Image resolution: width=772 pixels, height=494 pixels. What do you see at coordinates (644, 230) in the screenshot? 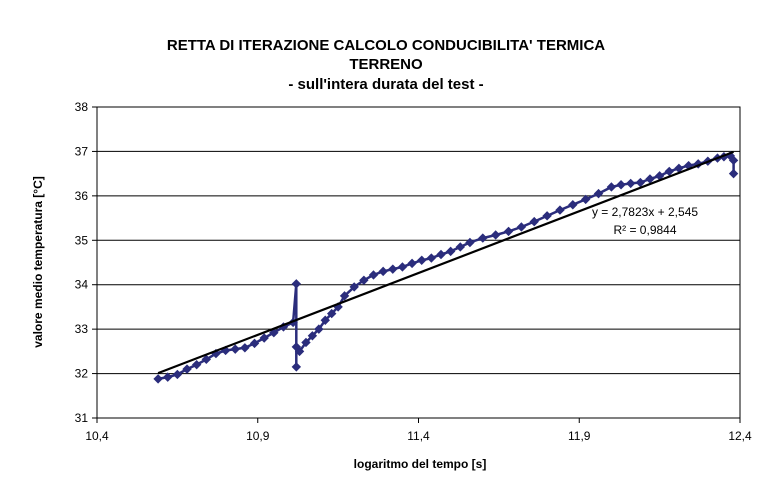
I see `r-squared-label: R² = 0,9844` at bounding box center [644, 230].